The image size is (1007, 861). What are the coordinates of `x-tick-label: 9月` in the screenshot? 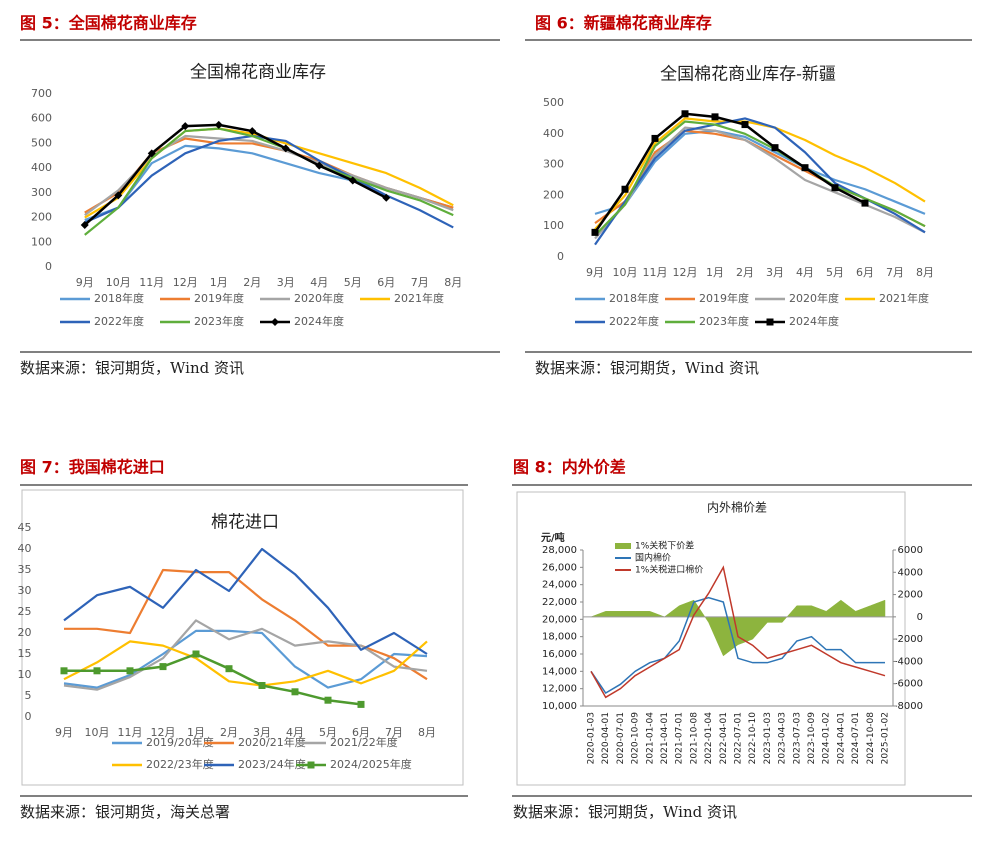 It's located at (595, 272).